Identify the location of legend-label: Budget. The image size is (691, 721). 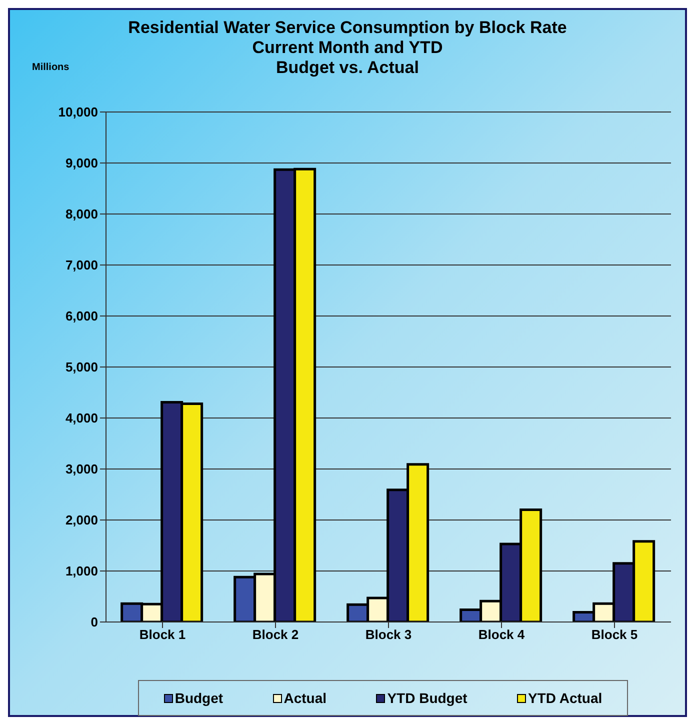
(199, 698).